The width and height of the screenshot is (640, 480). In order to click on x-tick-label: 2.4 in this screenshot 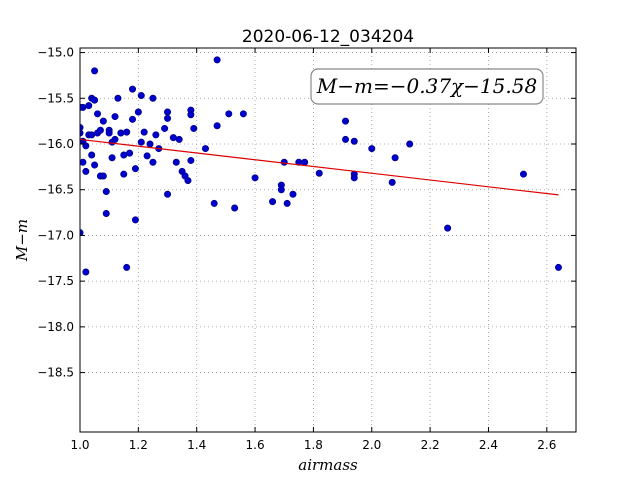, I will do `click(488, 445)`.